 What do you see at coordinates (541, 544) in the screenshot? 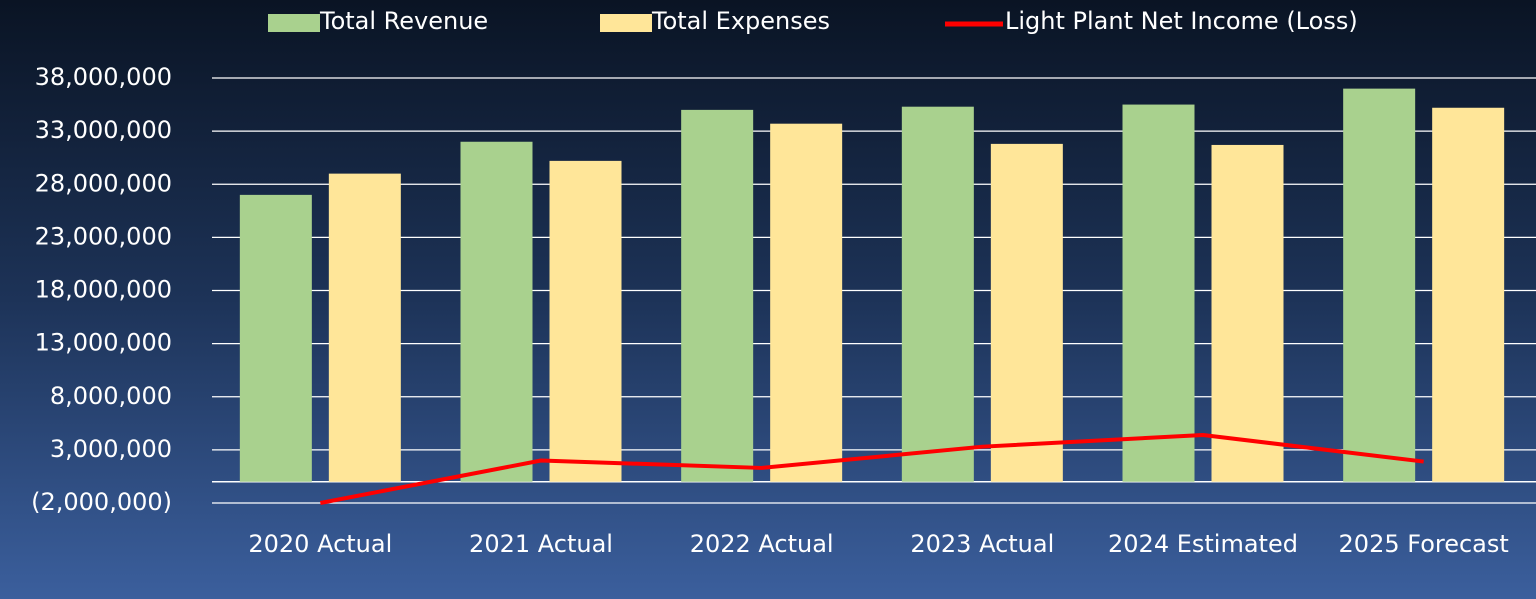
I see `x-tick-label: 2021 Actual` at bounding box center [541, 544].